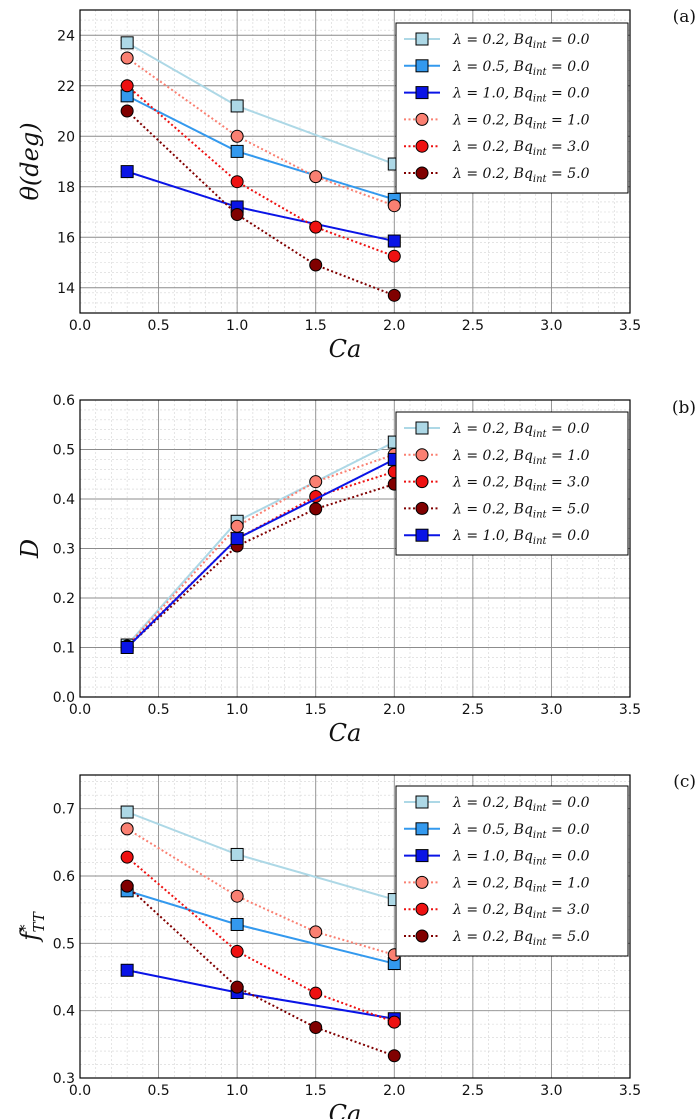 This screenshot has height=1119, width=700. Describe the element at coordinates (66, 137) in the screenshot. I see `y-tick-label: 20` at that location.